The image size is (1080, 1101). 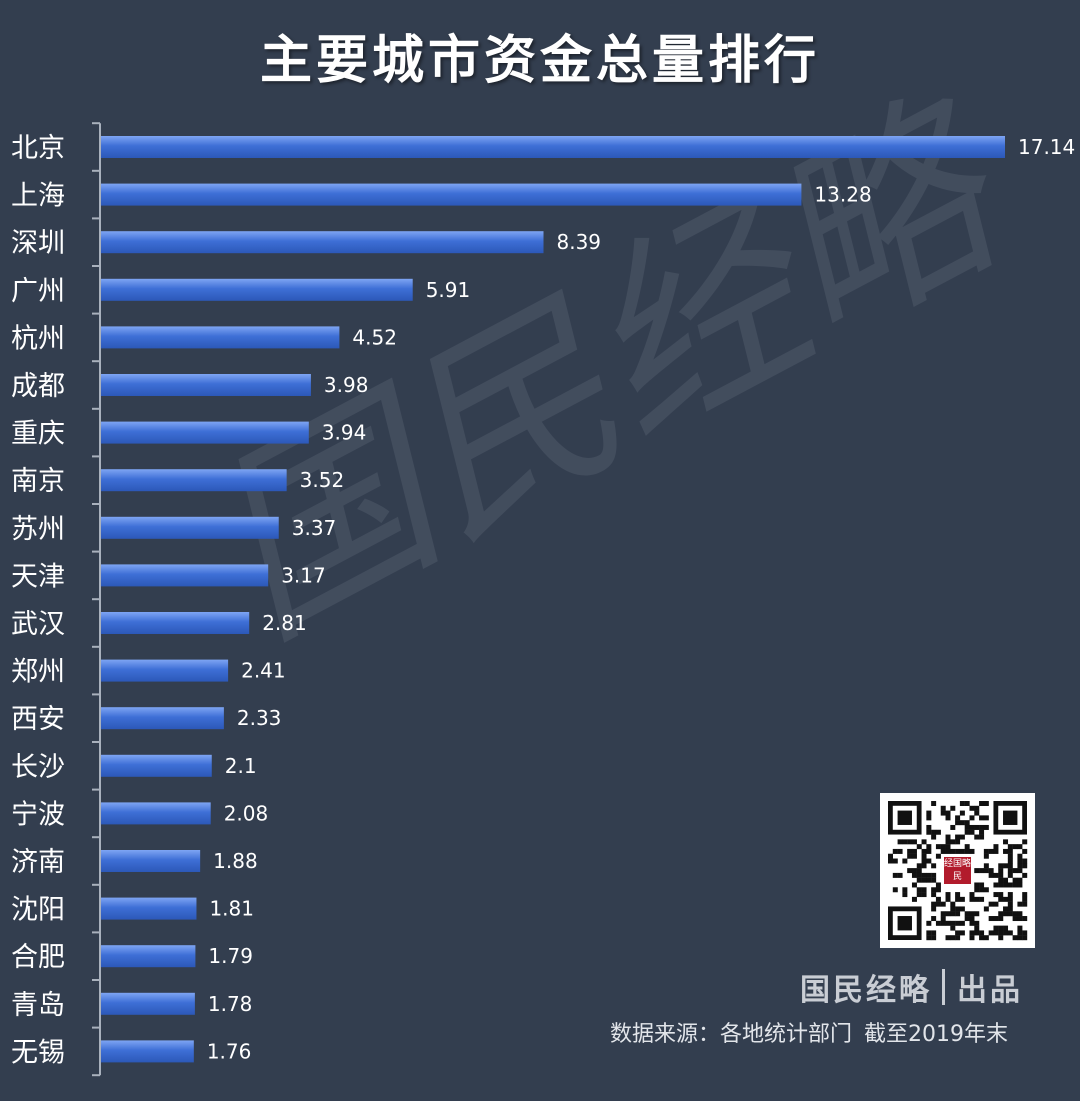 I want to click on qr-code: 经国略民, so click(x=957, y=870).